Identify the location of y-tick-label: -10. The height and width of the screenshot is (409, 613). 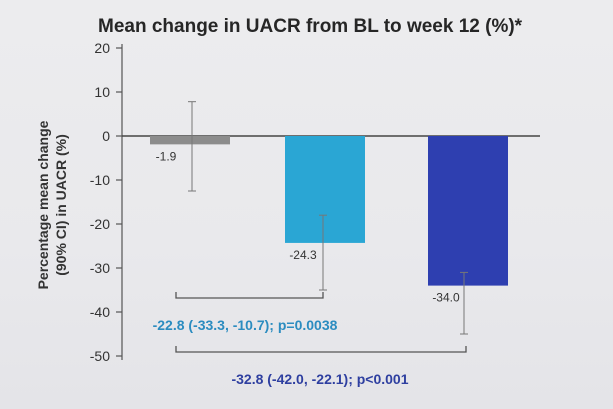
(100, 180).